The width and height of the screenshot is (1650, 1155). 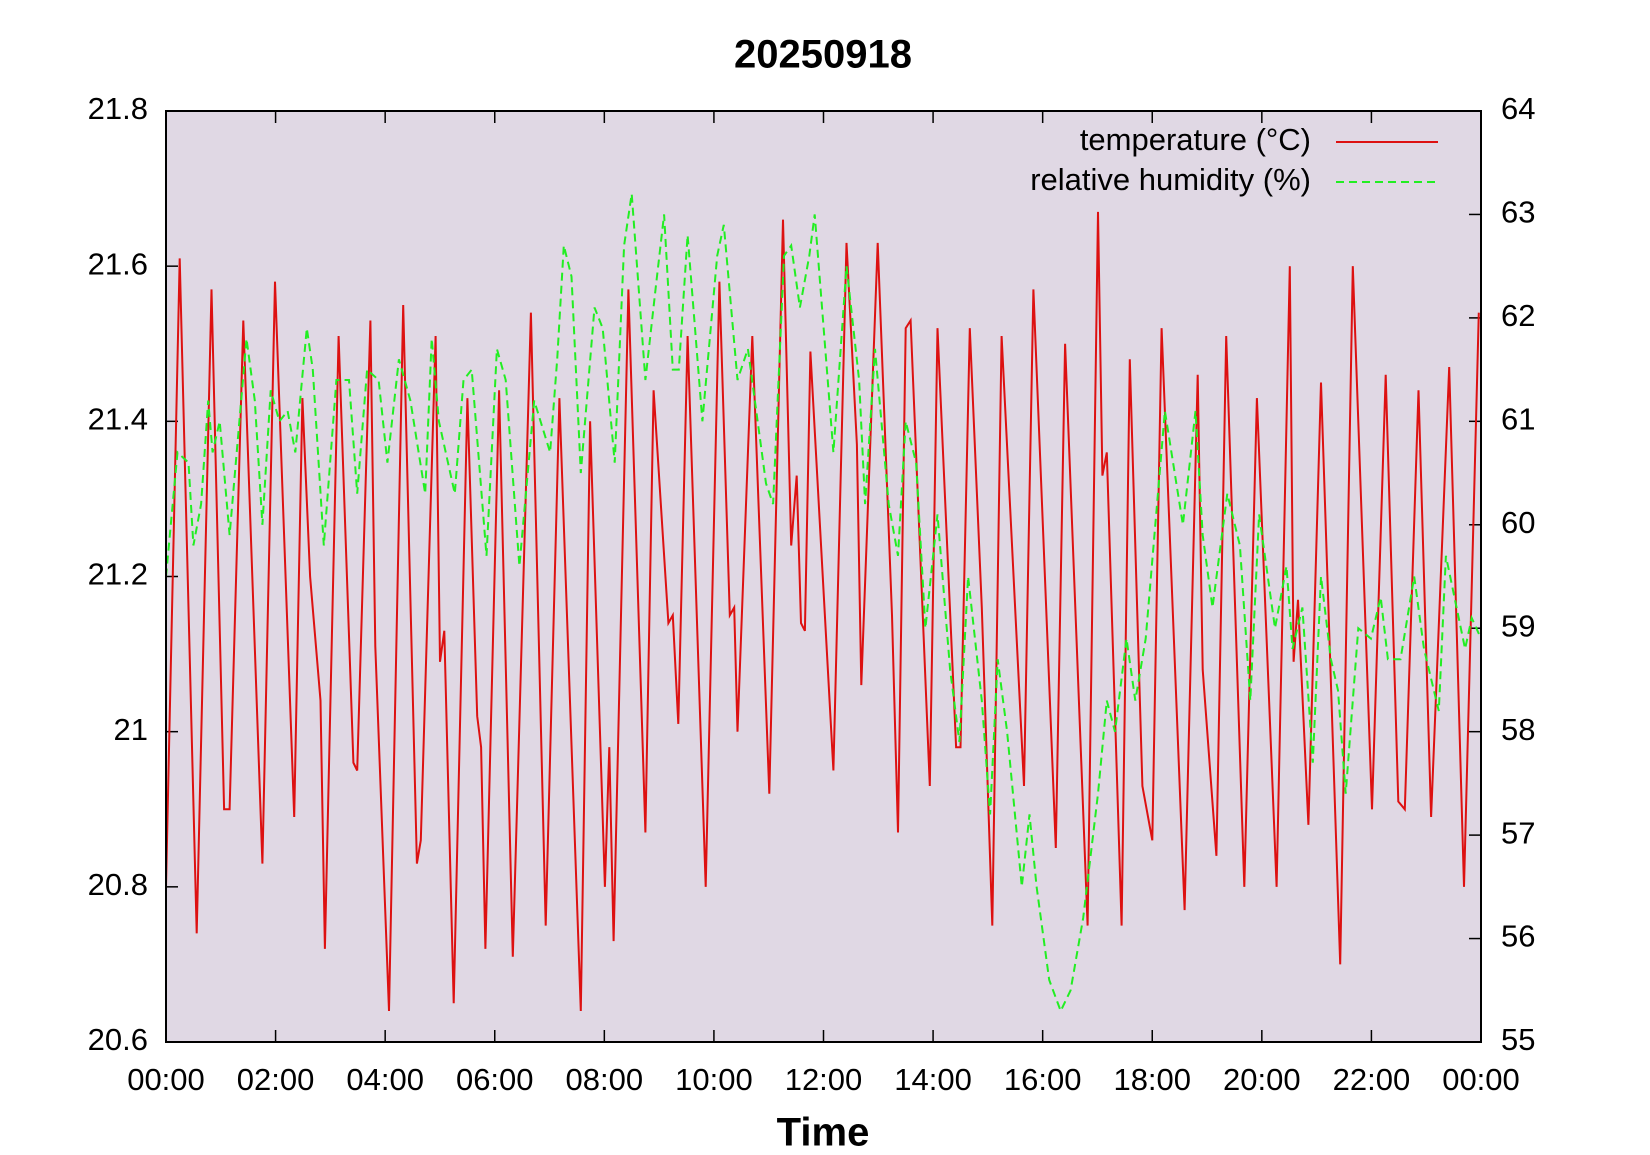 What do you see at coordinates (1372, 1079) in the screenshot?
I see `x-tick-label: 22:00` at bounding box center [1372, 1079].